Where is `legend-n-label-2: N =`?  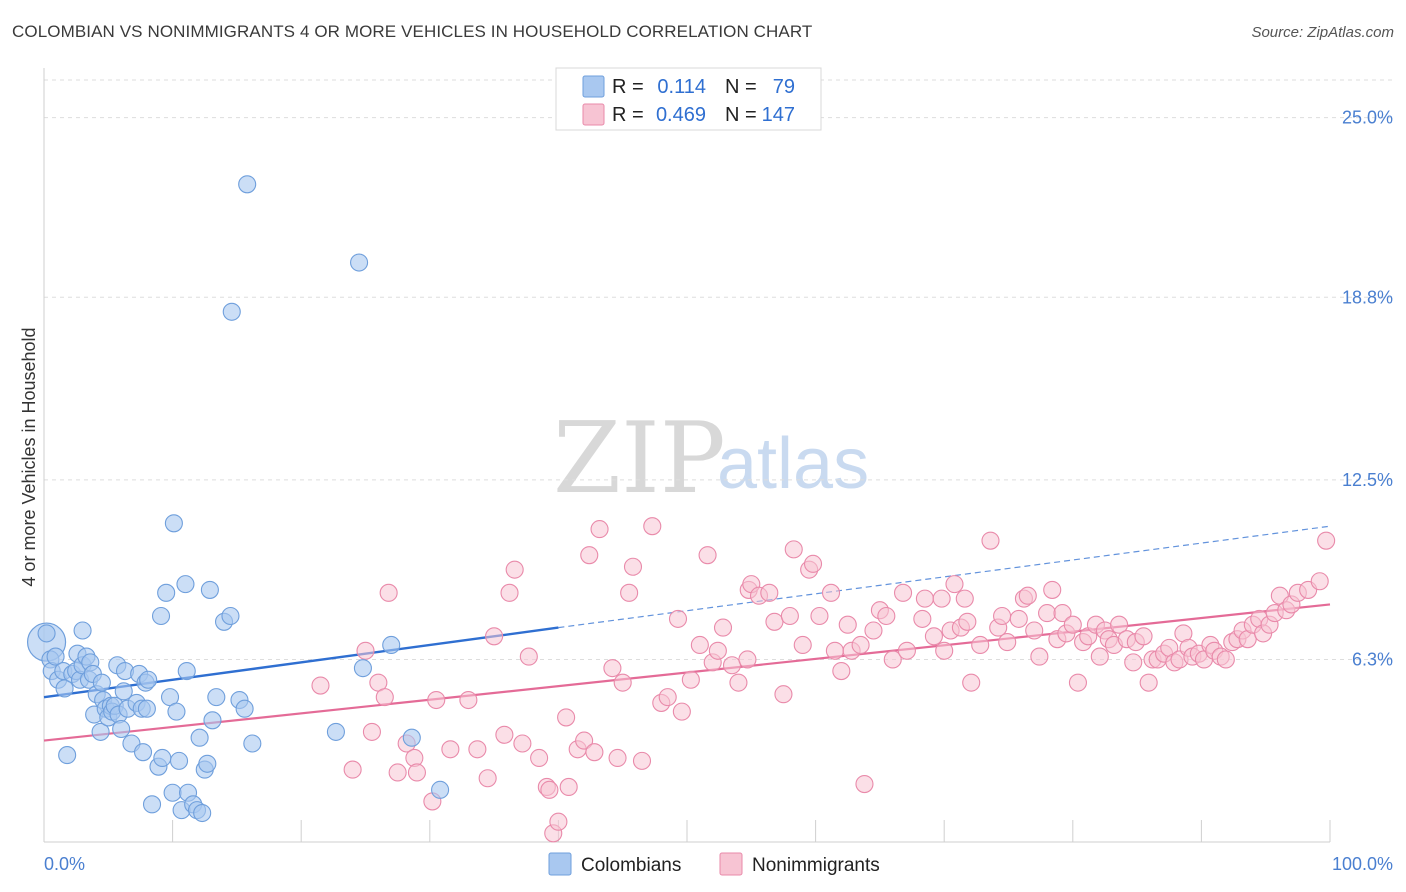
legend-n-label-2: N = is located at coordinates (741, 115).